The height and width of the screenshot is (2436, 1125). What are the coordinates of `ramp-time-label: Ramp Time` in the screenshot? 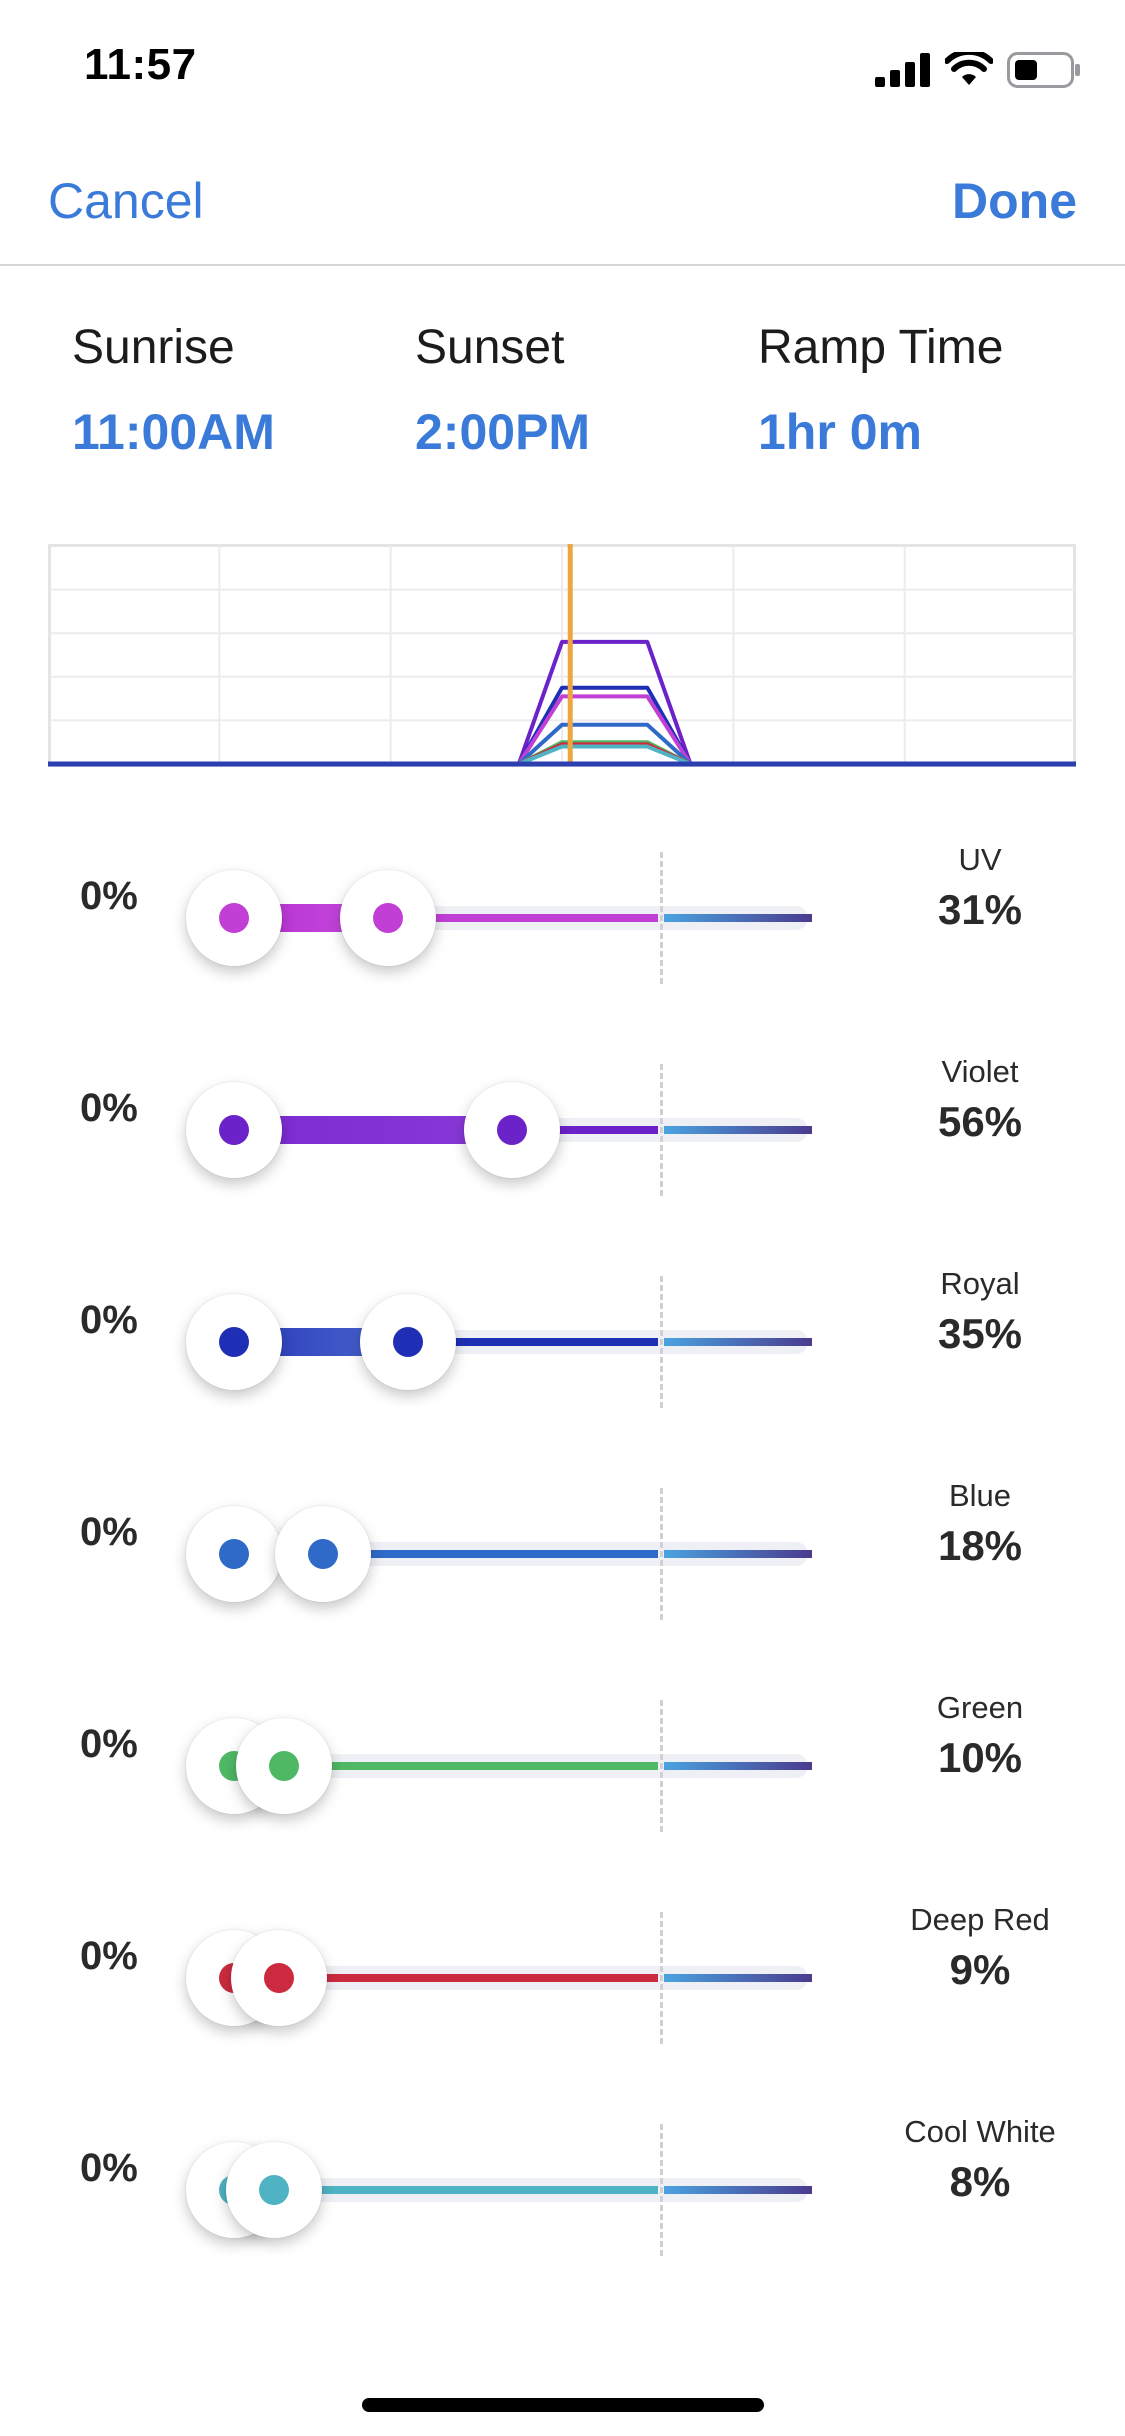 It's located at (881, 347).